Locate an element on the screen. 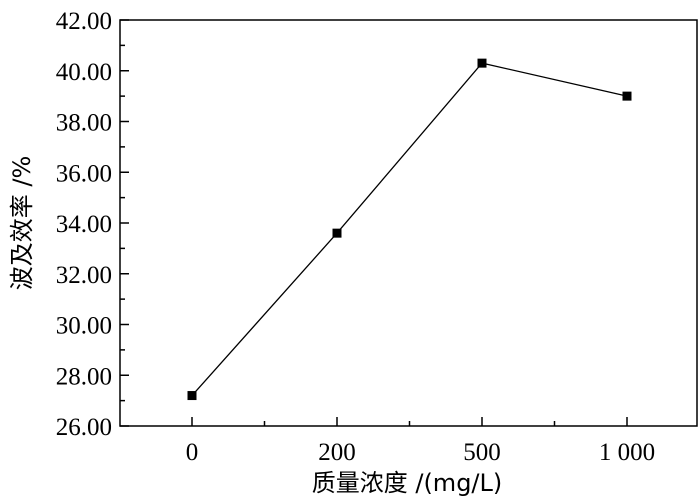  x-tick-label: 0 is located at coordinates (192, 452).